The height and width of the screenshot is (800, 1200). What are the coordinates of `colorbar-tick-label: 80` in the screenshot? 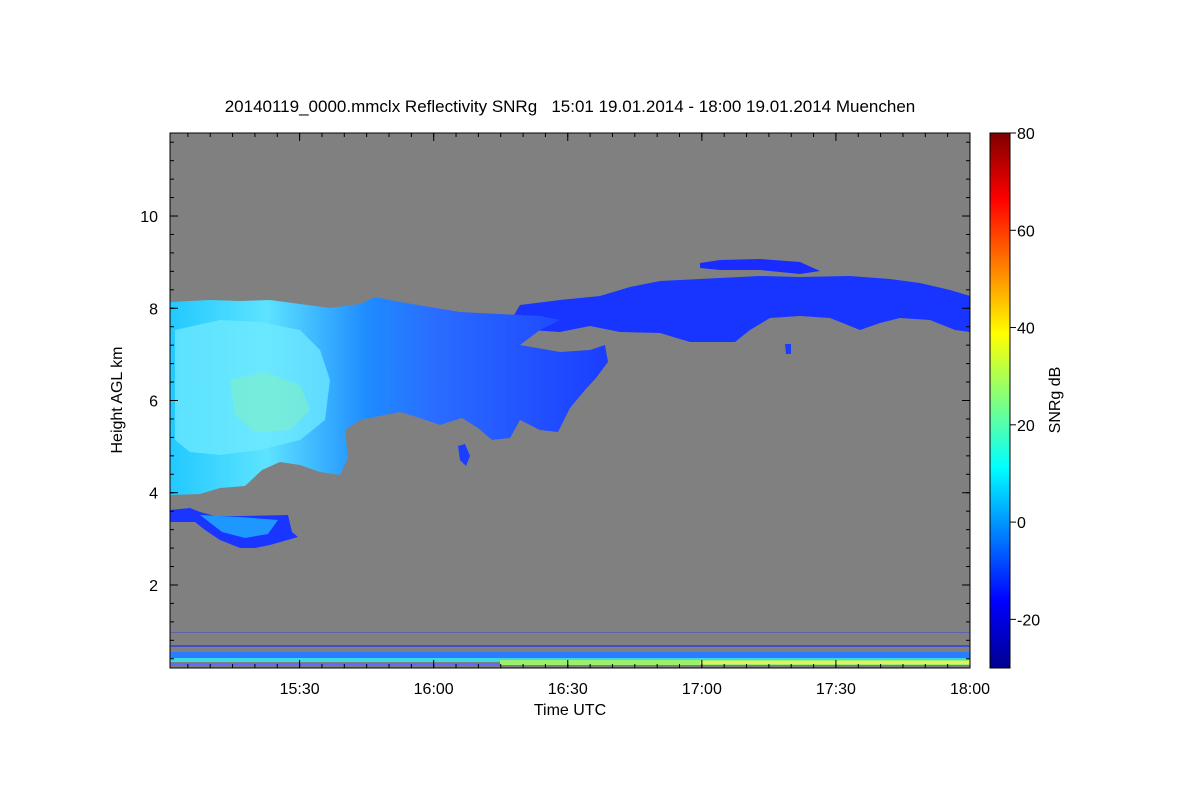 It's located at (1026, 134).